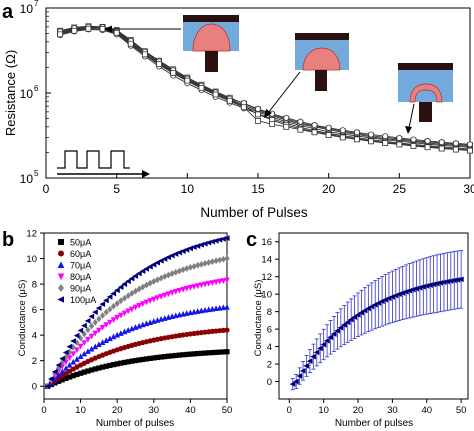 Image resolution: width=474 pixels, height=431 pixels. I want to click on y-axis-label-b: Conductance (μS), so click(22, 318).